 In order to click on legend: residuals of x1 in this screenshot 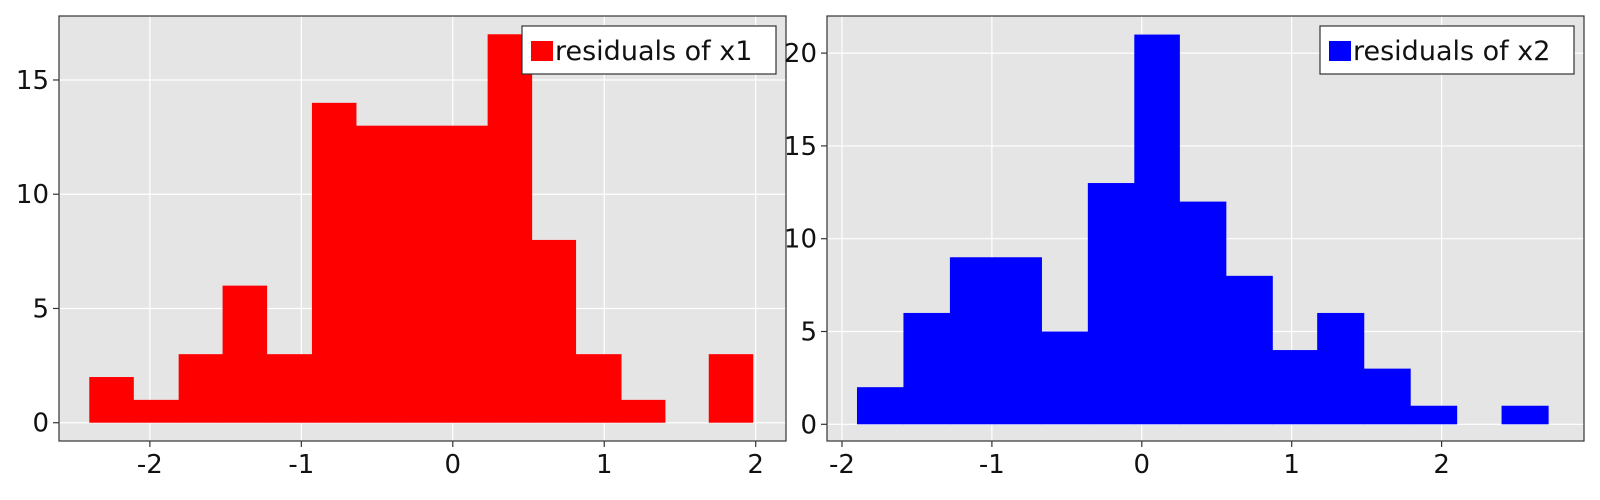, I will do `click(649, 50)`.